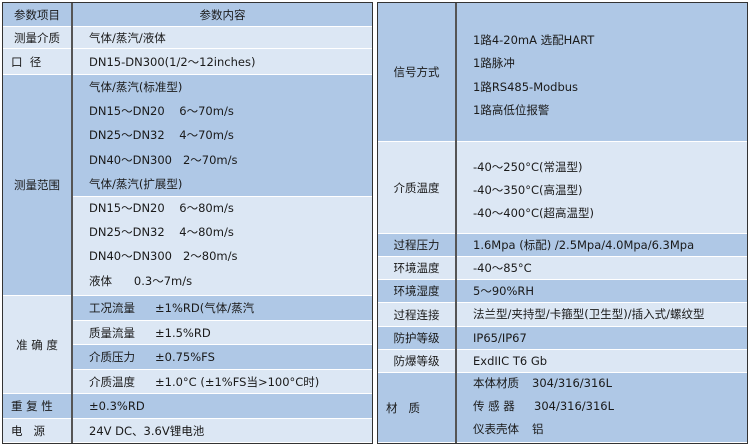 This screenshot has height=446, width=750. I want to click on signal-line: 1路高低位报警, so click(511, 109).